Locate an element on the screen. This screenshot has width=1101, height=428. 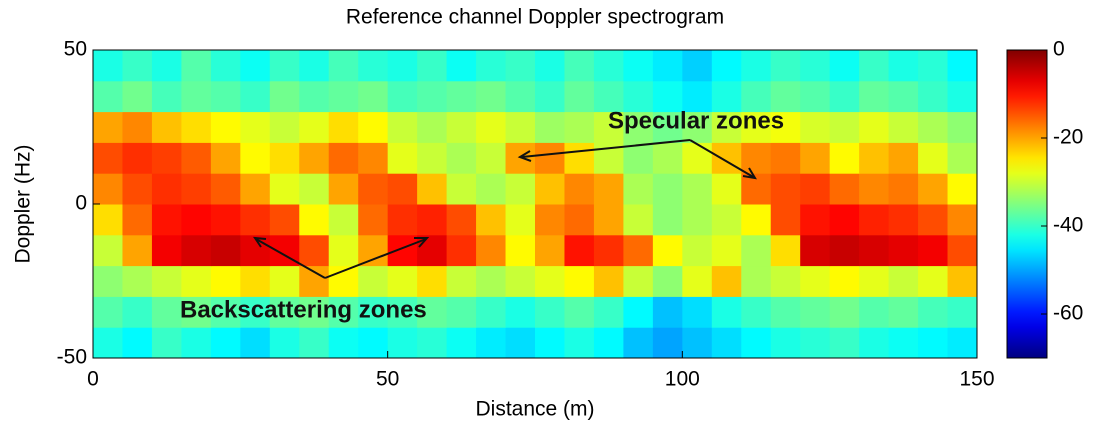
x-tick-label: 50 is located at coordinates (387, 379).